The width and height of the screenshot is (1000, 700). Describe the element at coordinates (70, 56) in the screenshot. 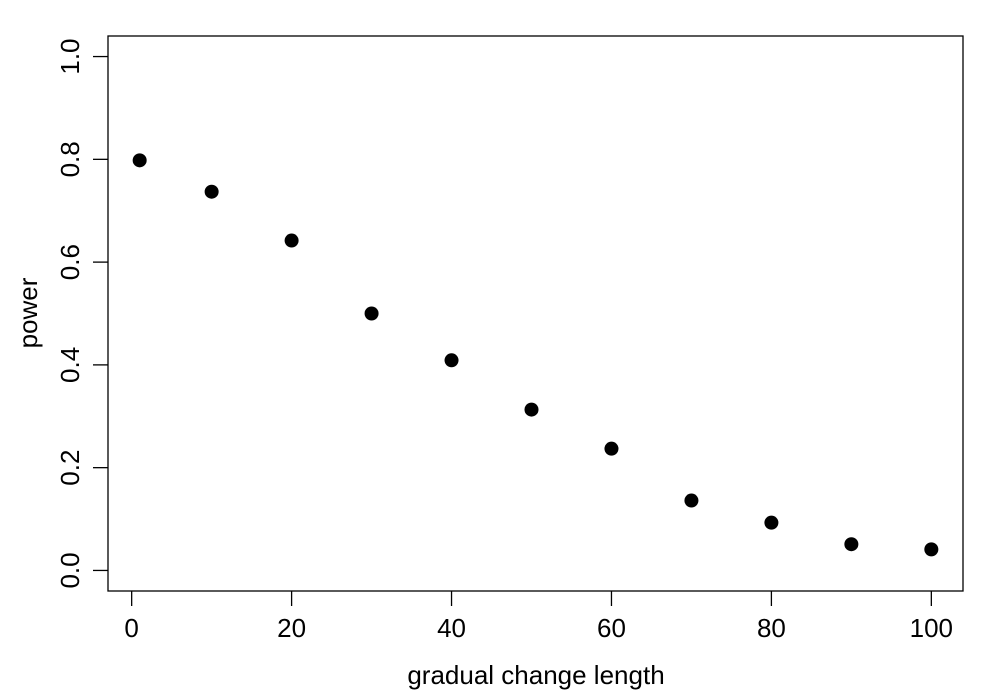

I see `y-tick-label: 1.0` at that location.